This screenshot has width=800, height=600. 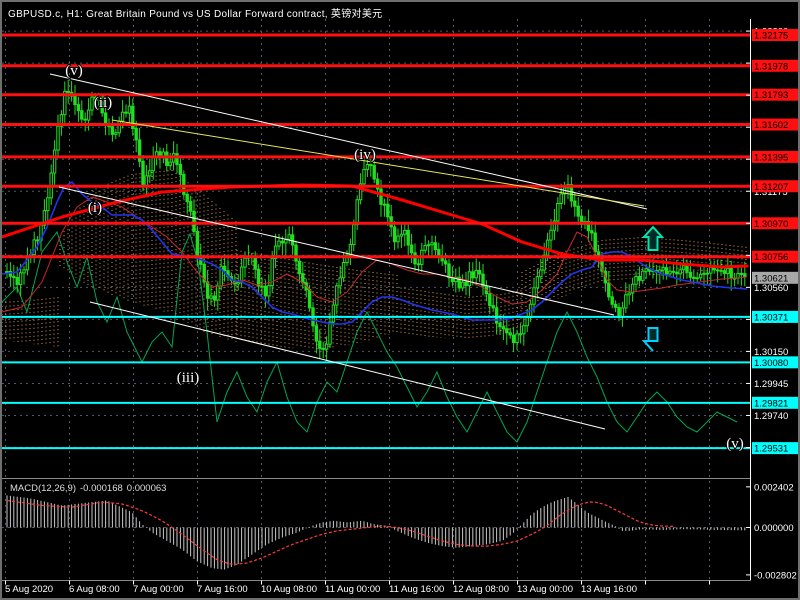 I want to click on svg-text: 1.31793, so click(x=771, y=95).